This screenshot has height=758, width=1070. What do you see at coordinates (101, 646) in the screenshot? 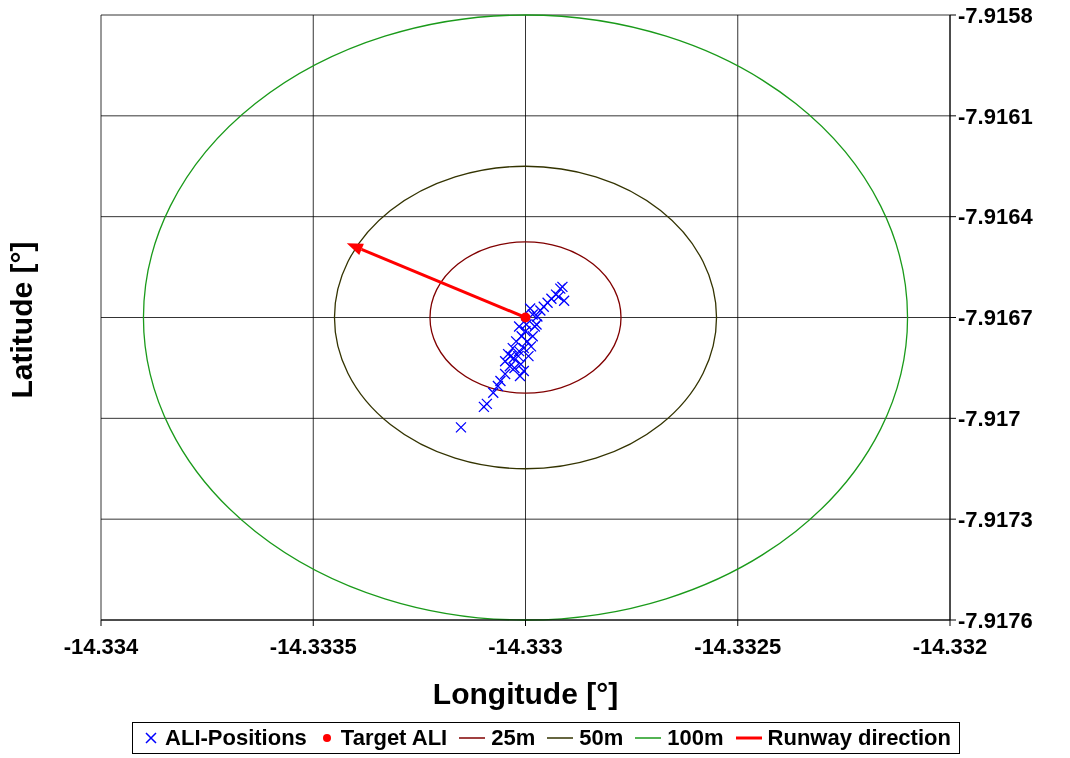
I see `x-tick-label: -14.334` at bounding box center [101, 646].